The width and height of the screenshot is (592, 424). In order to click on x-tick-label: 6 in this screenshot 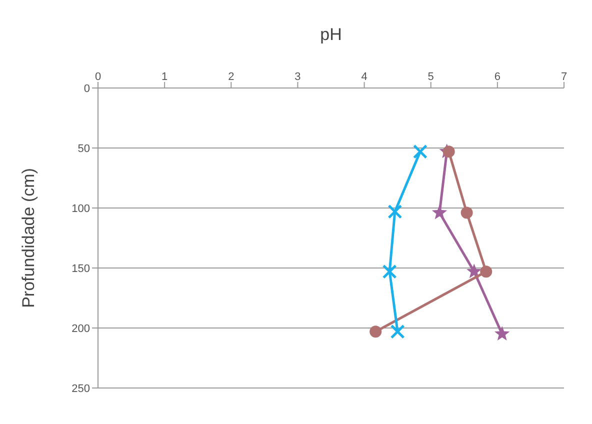, I will do `click(497, 77)`.